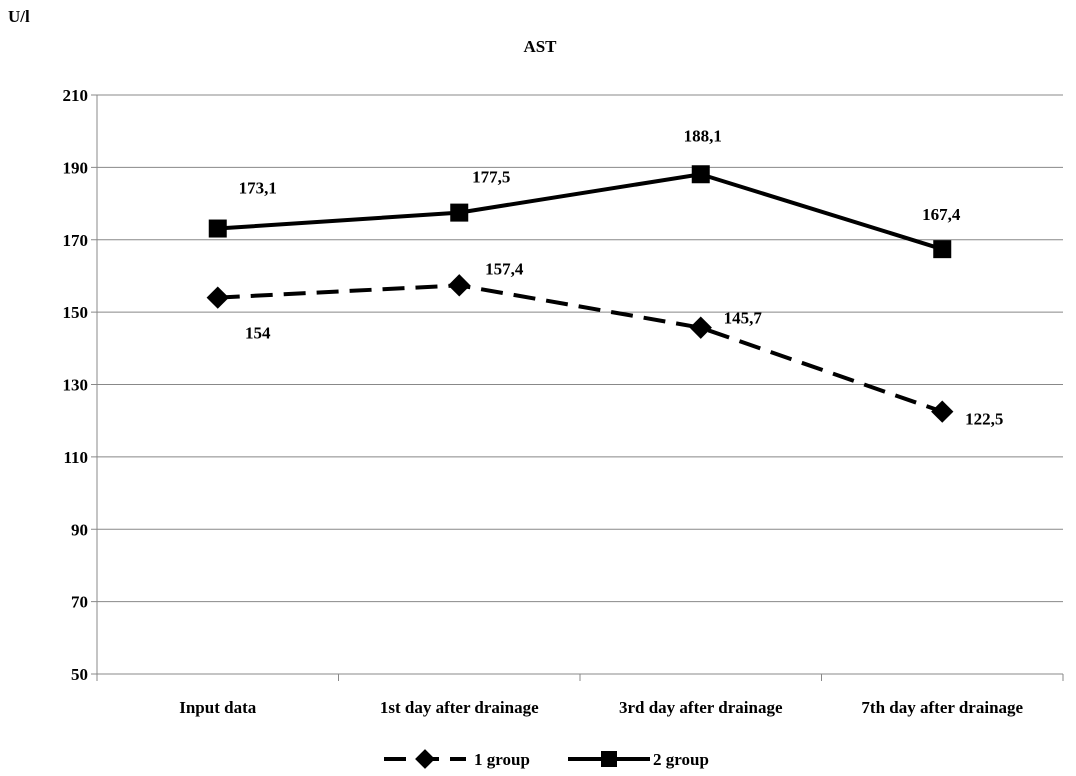 Image resolution: width=1076 pixels, height=776 pixels. Describe the element at coordinates (76, 312) in the screenshot. I see `y-tick-label: 150` at that location.